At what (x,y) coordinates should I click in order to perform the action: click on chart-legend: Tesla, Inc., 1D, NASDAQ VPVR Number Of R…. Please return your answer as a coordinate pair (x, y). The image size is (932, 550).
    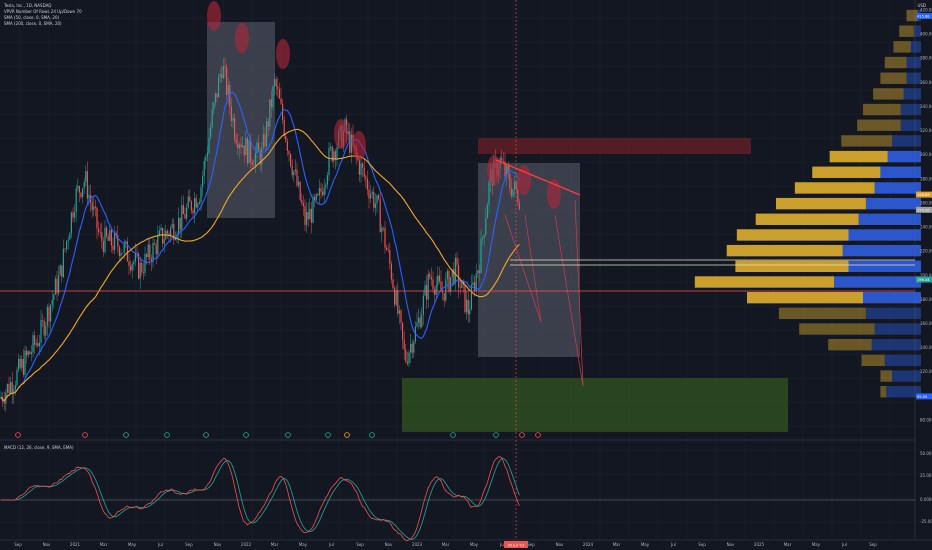
    Looking at the image, I should click on (43, 15).